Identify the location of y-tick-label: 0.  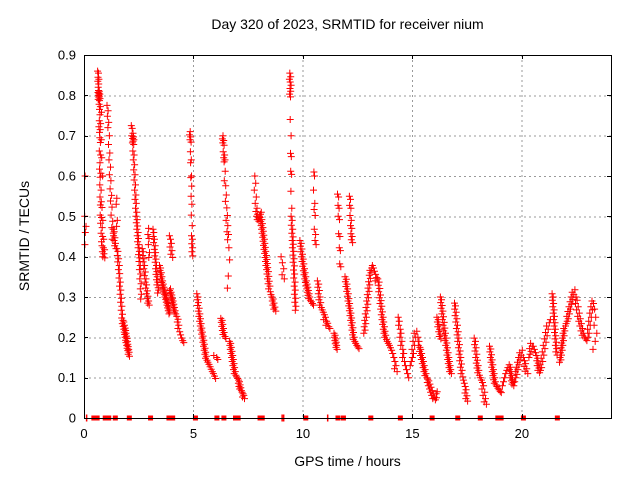
(72, 418).